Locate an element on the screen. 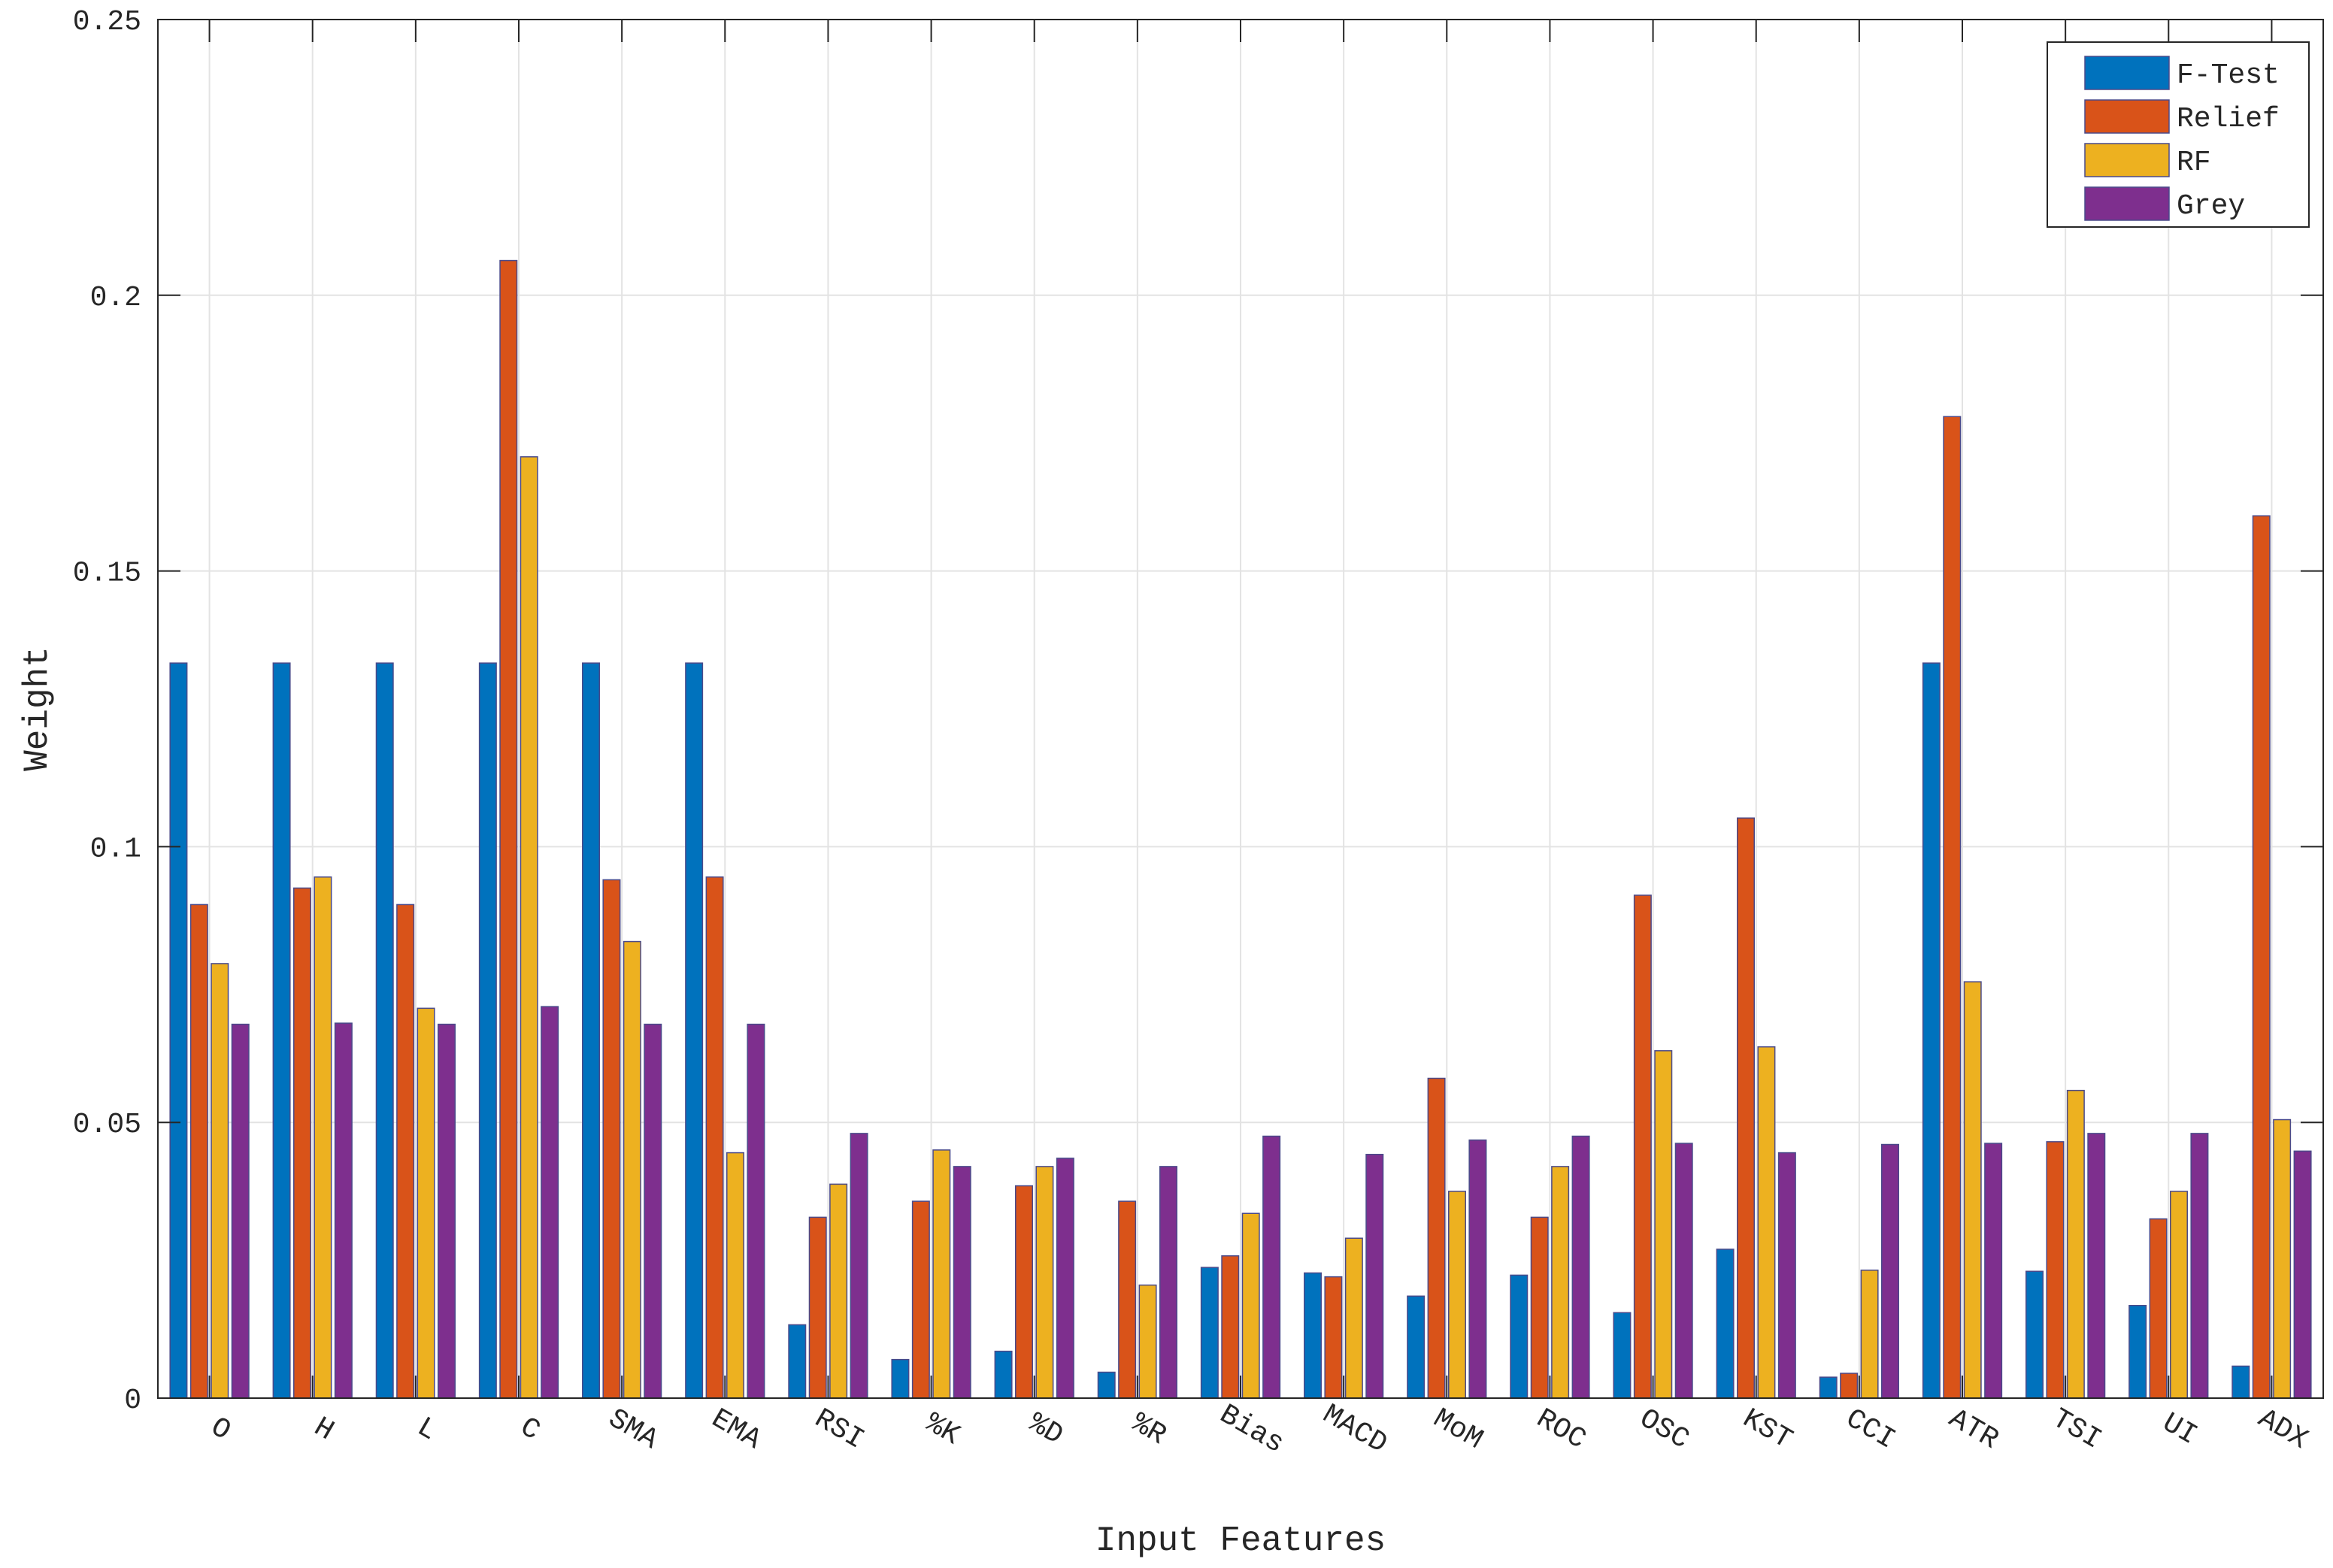 Image resolution: width=2333 pixels, height=1568 pixels. y-axis-title: Weight is located at coordinates (37, 708).